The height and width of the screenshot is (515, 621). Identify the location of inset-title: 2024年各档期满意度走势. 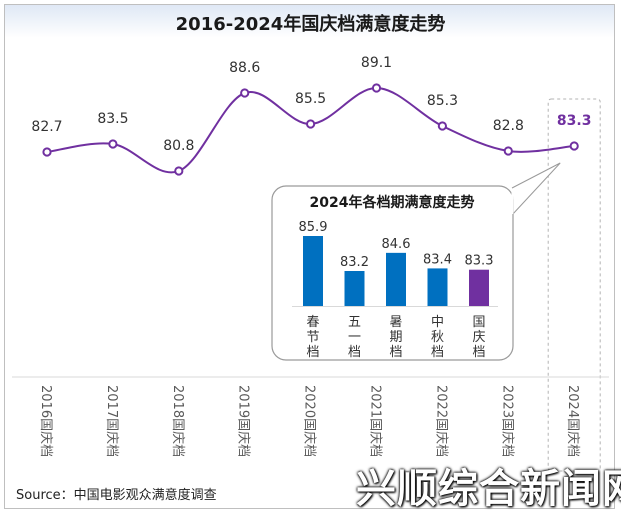
(392, 202).